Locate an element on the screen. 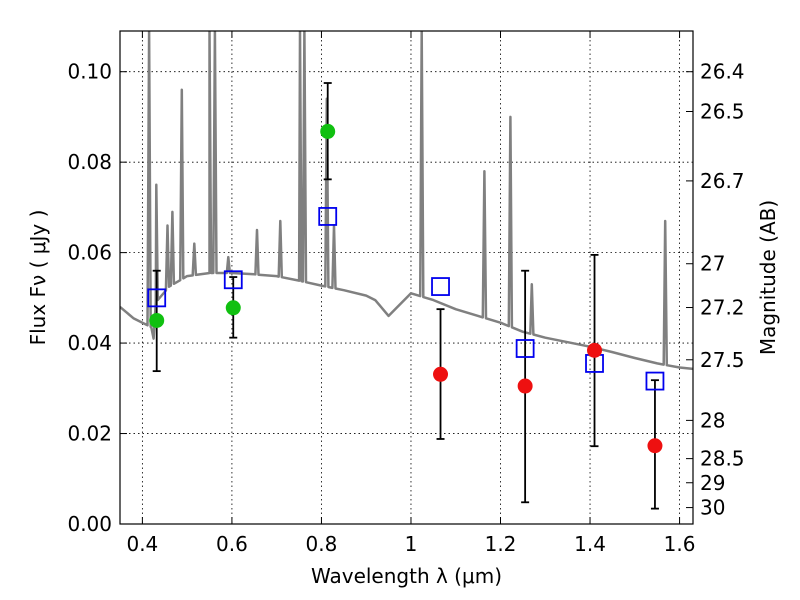  mag-tick-label: 27 is located at coordinates (712, 264).